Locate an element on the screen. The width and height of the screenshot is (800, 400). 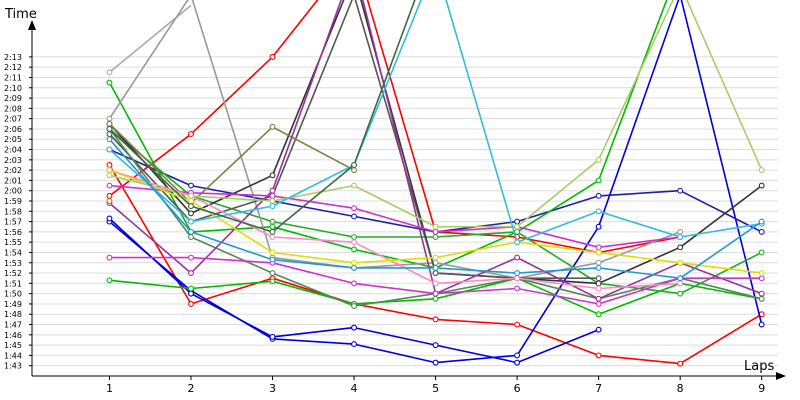
x-tick-label: 7 is located at coordinates (598, 388).